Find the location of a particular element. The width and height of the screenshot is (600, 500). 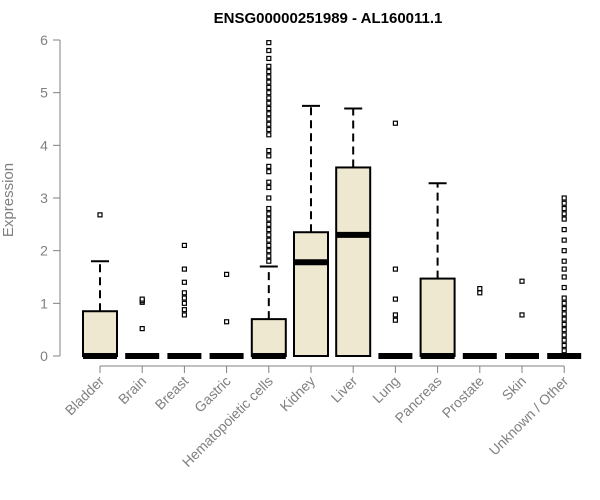

x-tick-label: Breast is located at coordinates (172, 393).